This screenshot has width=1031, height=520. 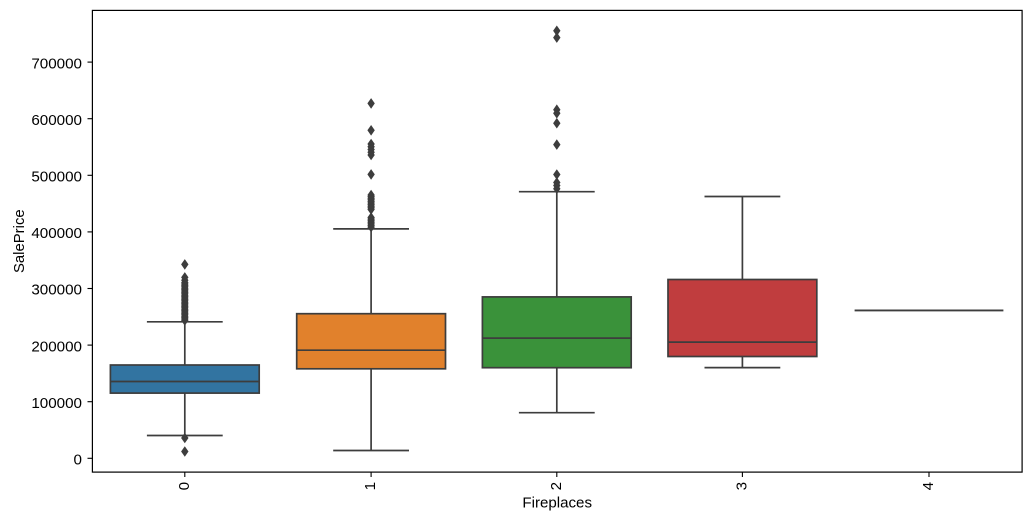 I want to click on svg-text: SalePrice, so click(x=20, y=241).